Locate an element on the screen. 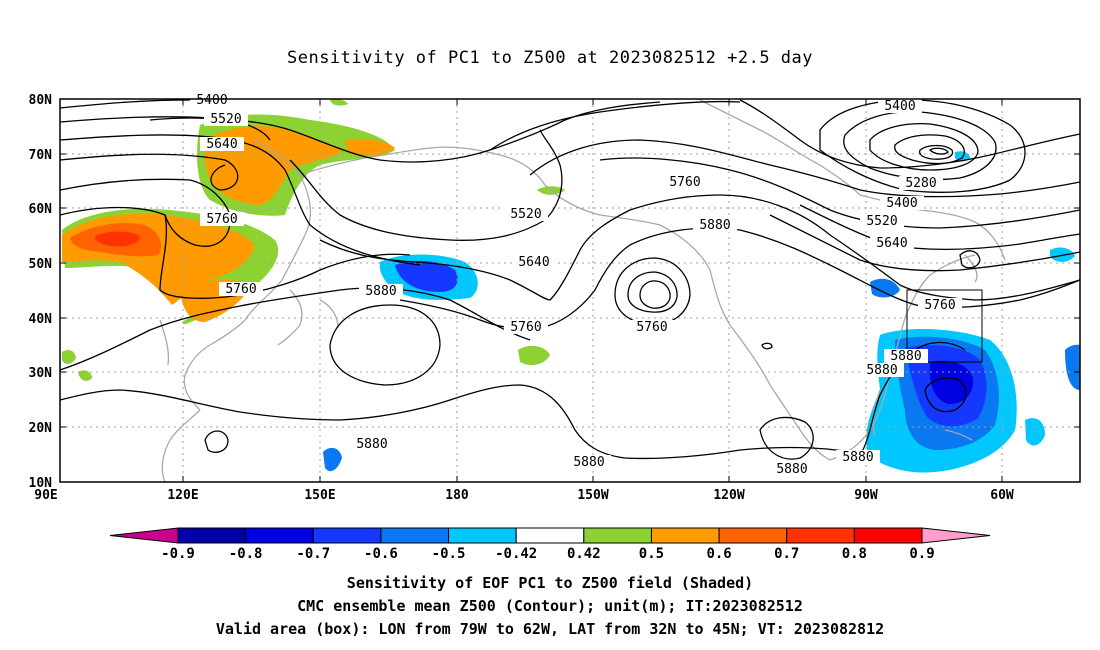 The image size is (1100, 650). colorbar-triangle-low is located at coordinates (144, 535).